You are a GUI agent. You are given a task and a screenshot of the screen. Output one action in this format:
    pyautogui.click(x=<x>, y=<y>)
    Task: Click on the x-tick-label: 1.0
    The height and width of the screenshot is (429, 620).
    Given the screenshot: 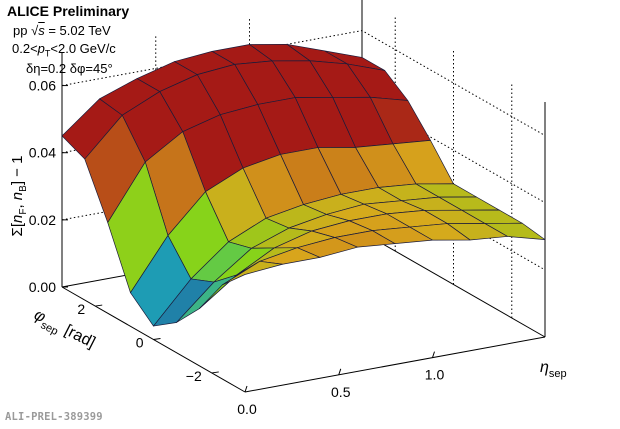 What is the action you would take?
    pyautogui.click(x=435, y=375)
    